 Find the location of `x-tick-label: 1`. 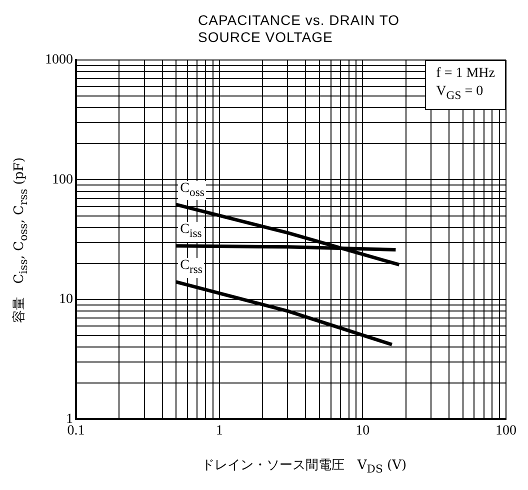

x-tick-label: 1 is located at coordinates (219, 430).